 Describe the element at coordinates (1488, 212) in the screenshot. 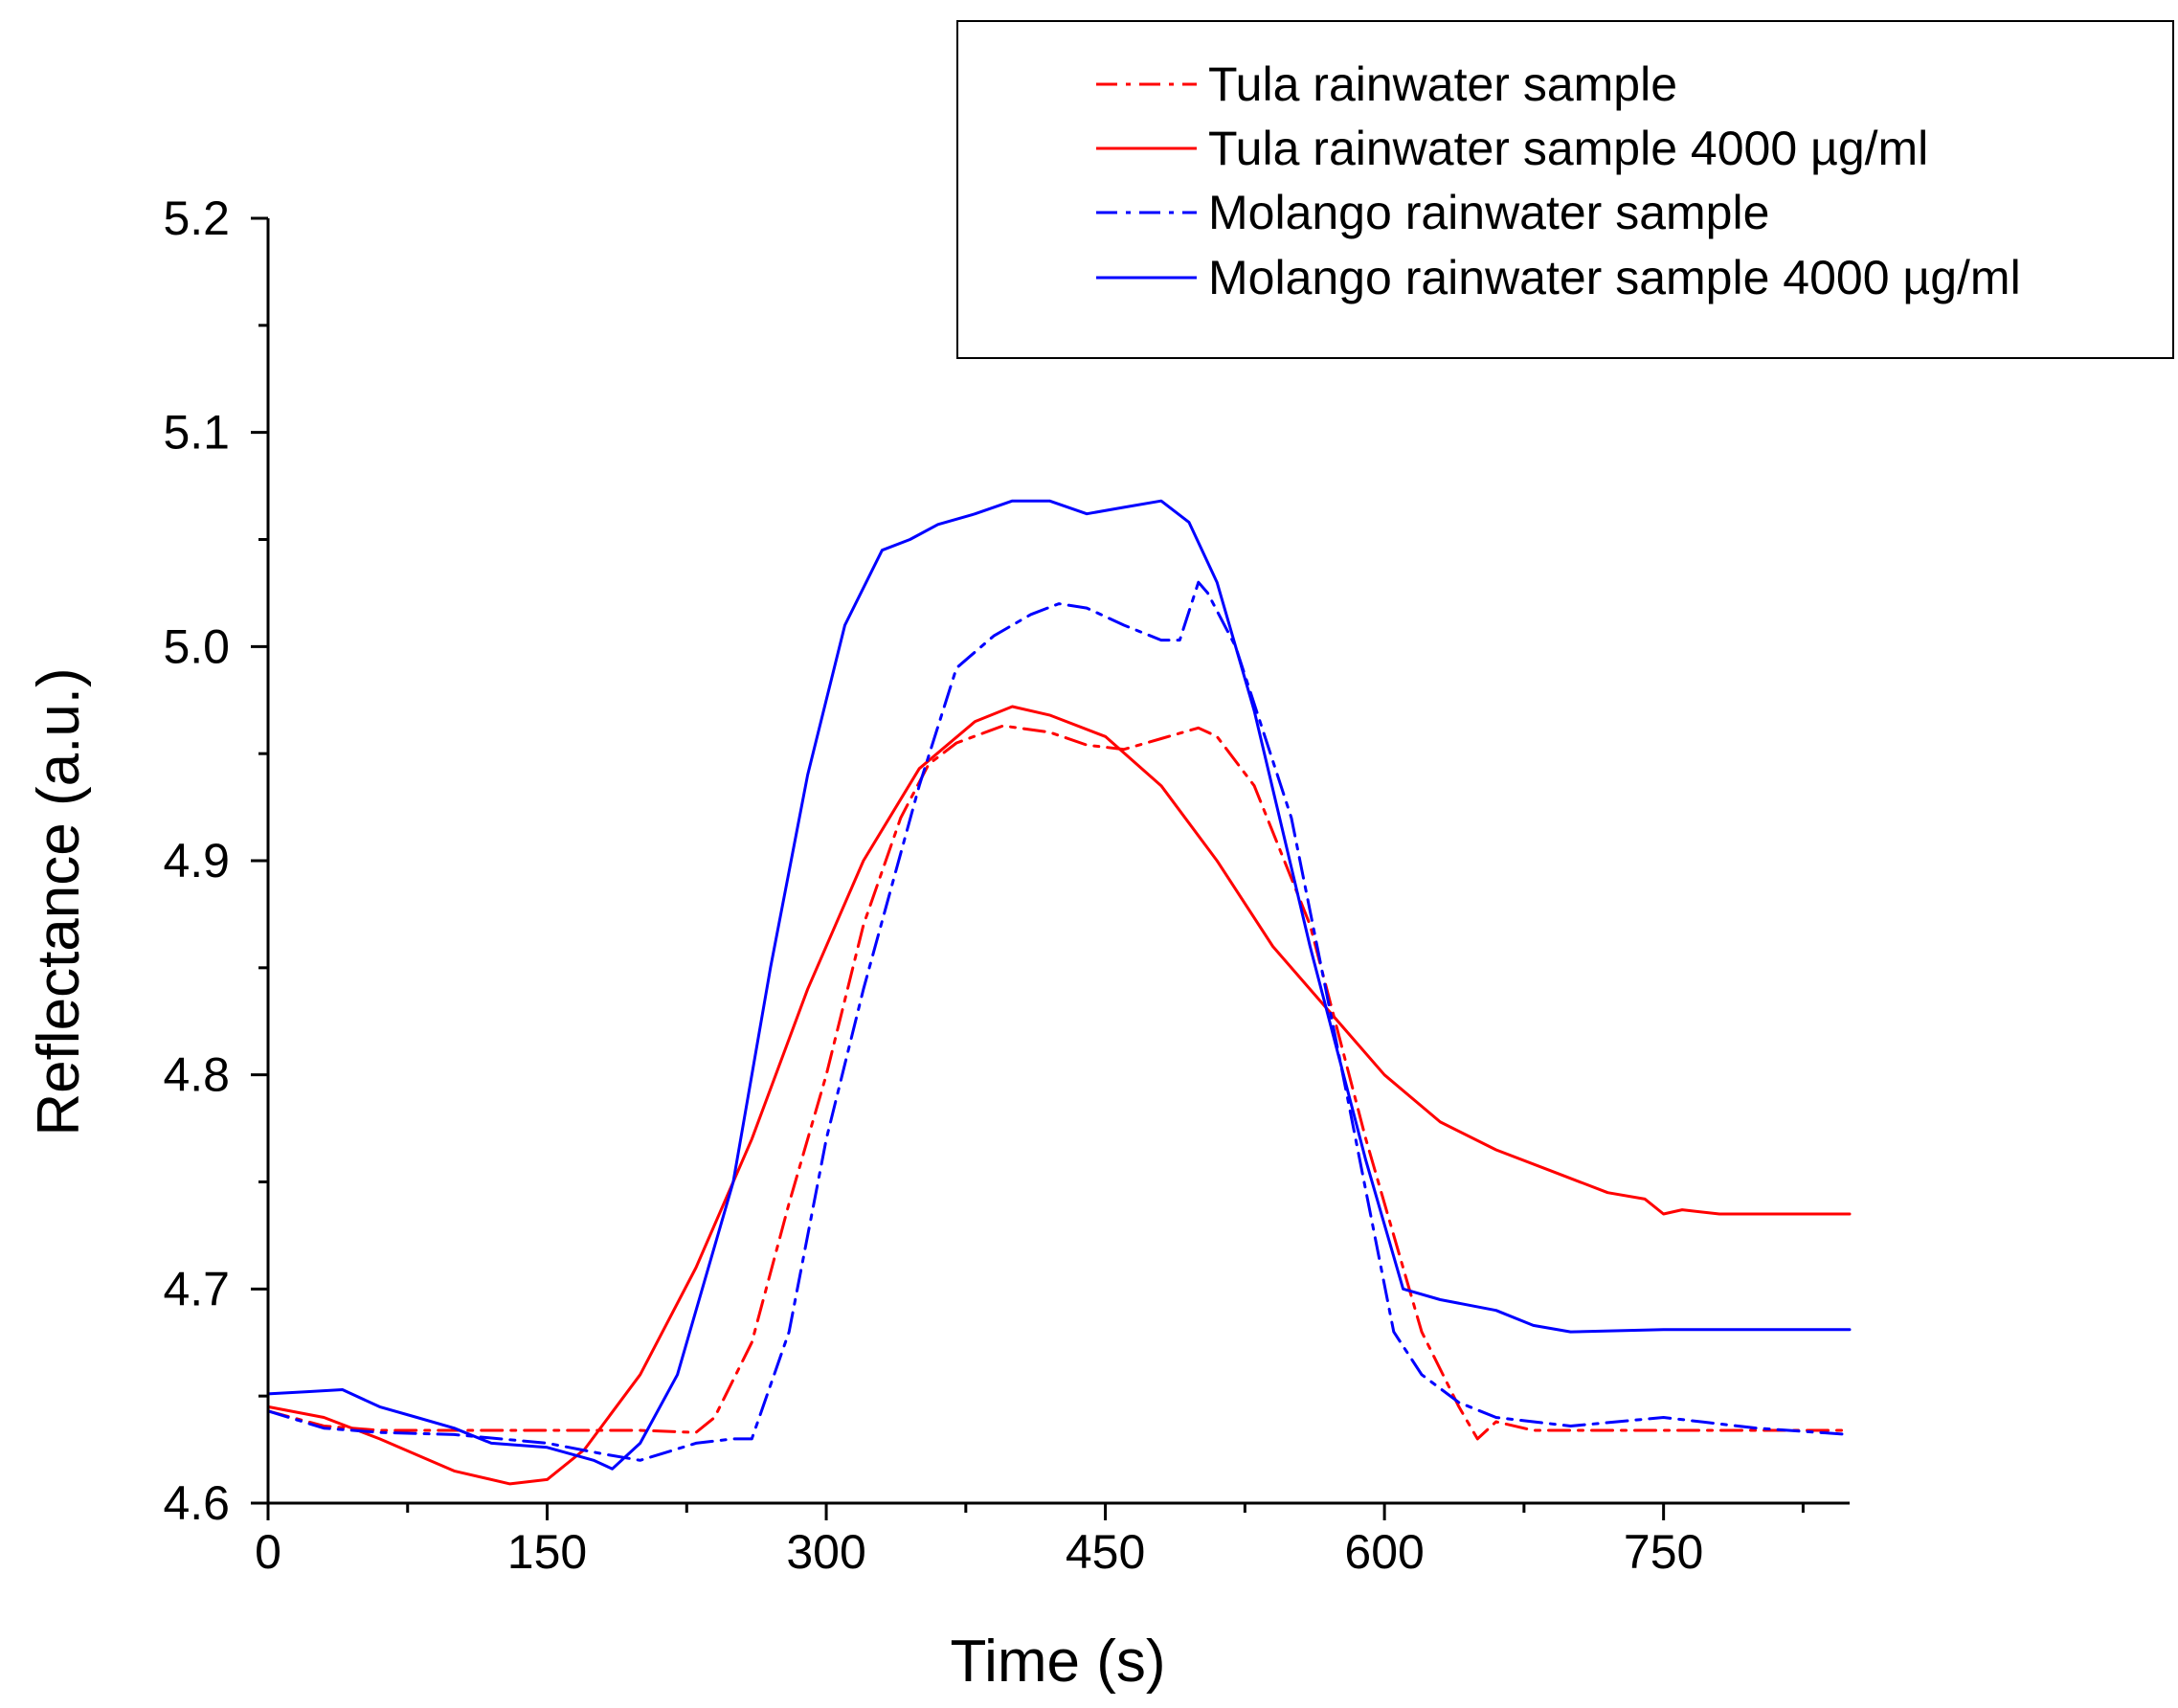

I see `legend-label: Molango rainwater sample` at that location.